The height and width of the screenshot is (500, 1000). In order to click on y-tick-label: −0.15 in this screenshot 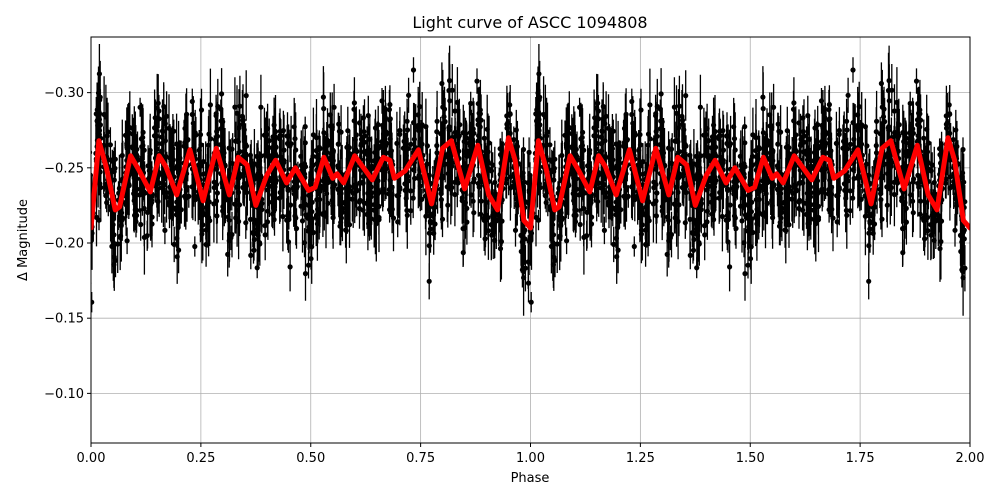, I will do `click(64, 319)`.